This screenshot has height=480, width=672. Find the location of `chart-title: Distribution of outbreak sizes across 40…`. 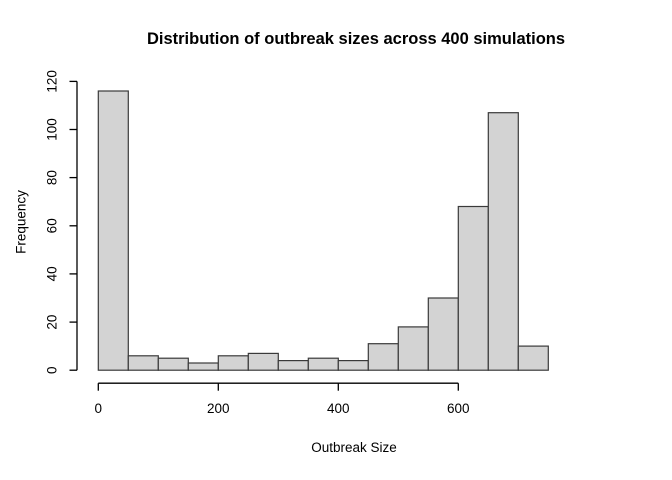

chart-title: Distribution of outbreak sizes across 40… is located at coordinates (356, 39).